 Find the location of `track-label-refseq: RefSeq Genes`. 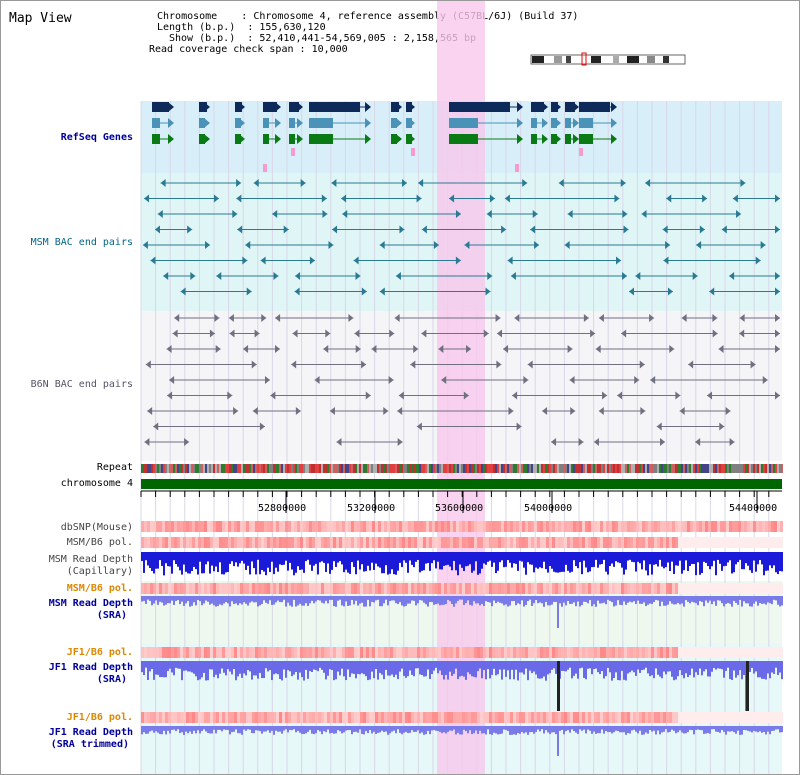

track-label-refseq: RefSeq Genes is located at coordinates (96, 137).